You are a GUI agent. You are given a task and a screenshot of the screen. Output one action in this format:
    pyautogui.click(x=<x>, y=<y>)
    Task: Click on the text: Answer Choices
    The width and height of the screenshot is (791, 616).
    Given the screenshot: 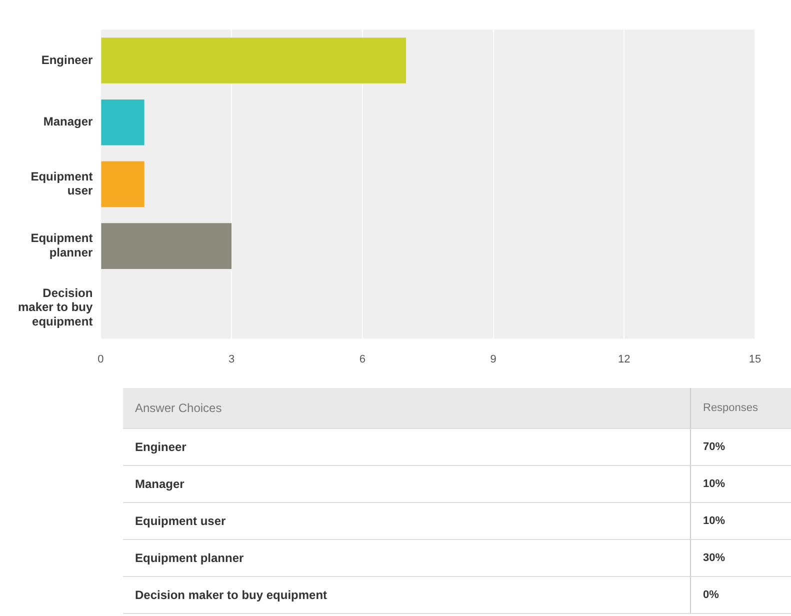 What is the action you would take?
    pyautogui.click(x=406, y=408)
    